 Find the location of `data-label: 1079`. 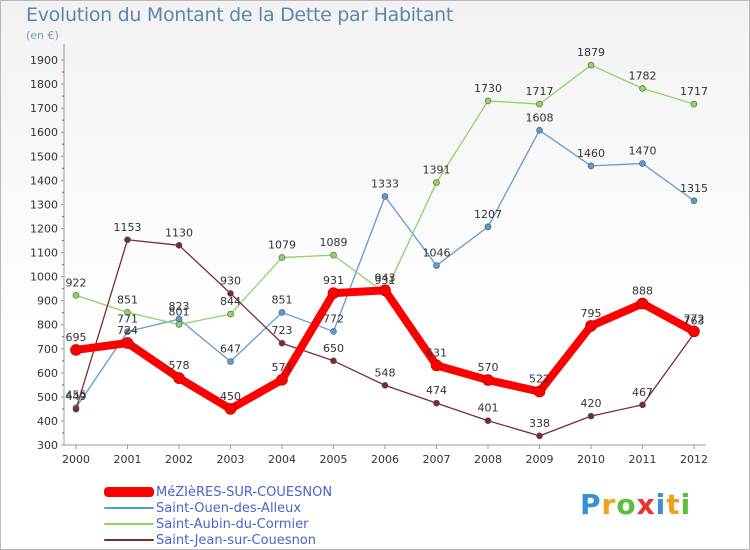

data-label: 1079 is located at coordinates (282, 245).